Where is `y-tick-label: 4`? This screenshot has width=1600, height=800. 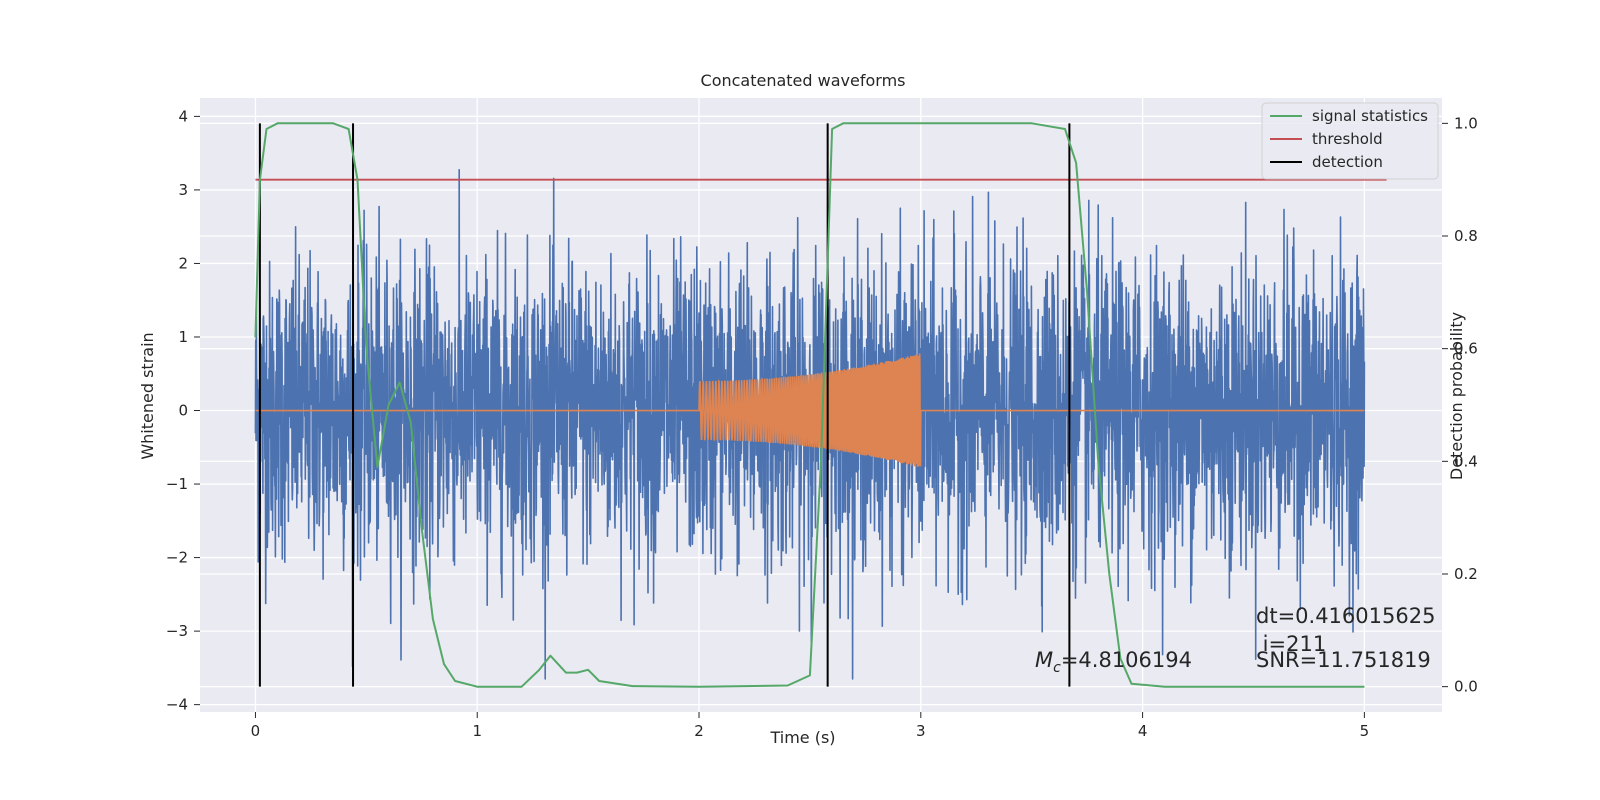 y-tick-label: 4 is located at coordinates (183, 116).